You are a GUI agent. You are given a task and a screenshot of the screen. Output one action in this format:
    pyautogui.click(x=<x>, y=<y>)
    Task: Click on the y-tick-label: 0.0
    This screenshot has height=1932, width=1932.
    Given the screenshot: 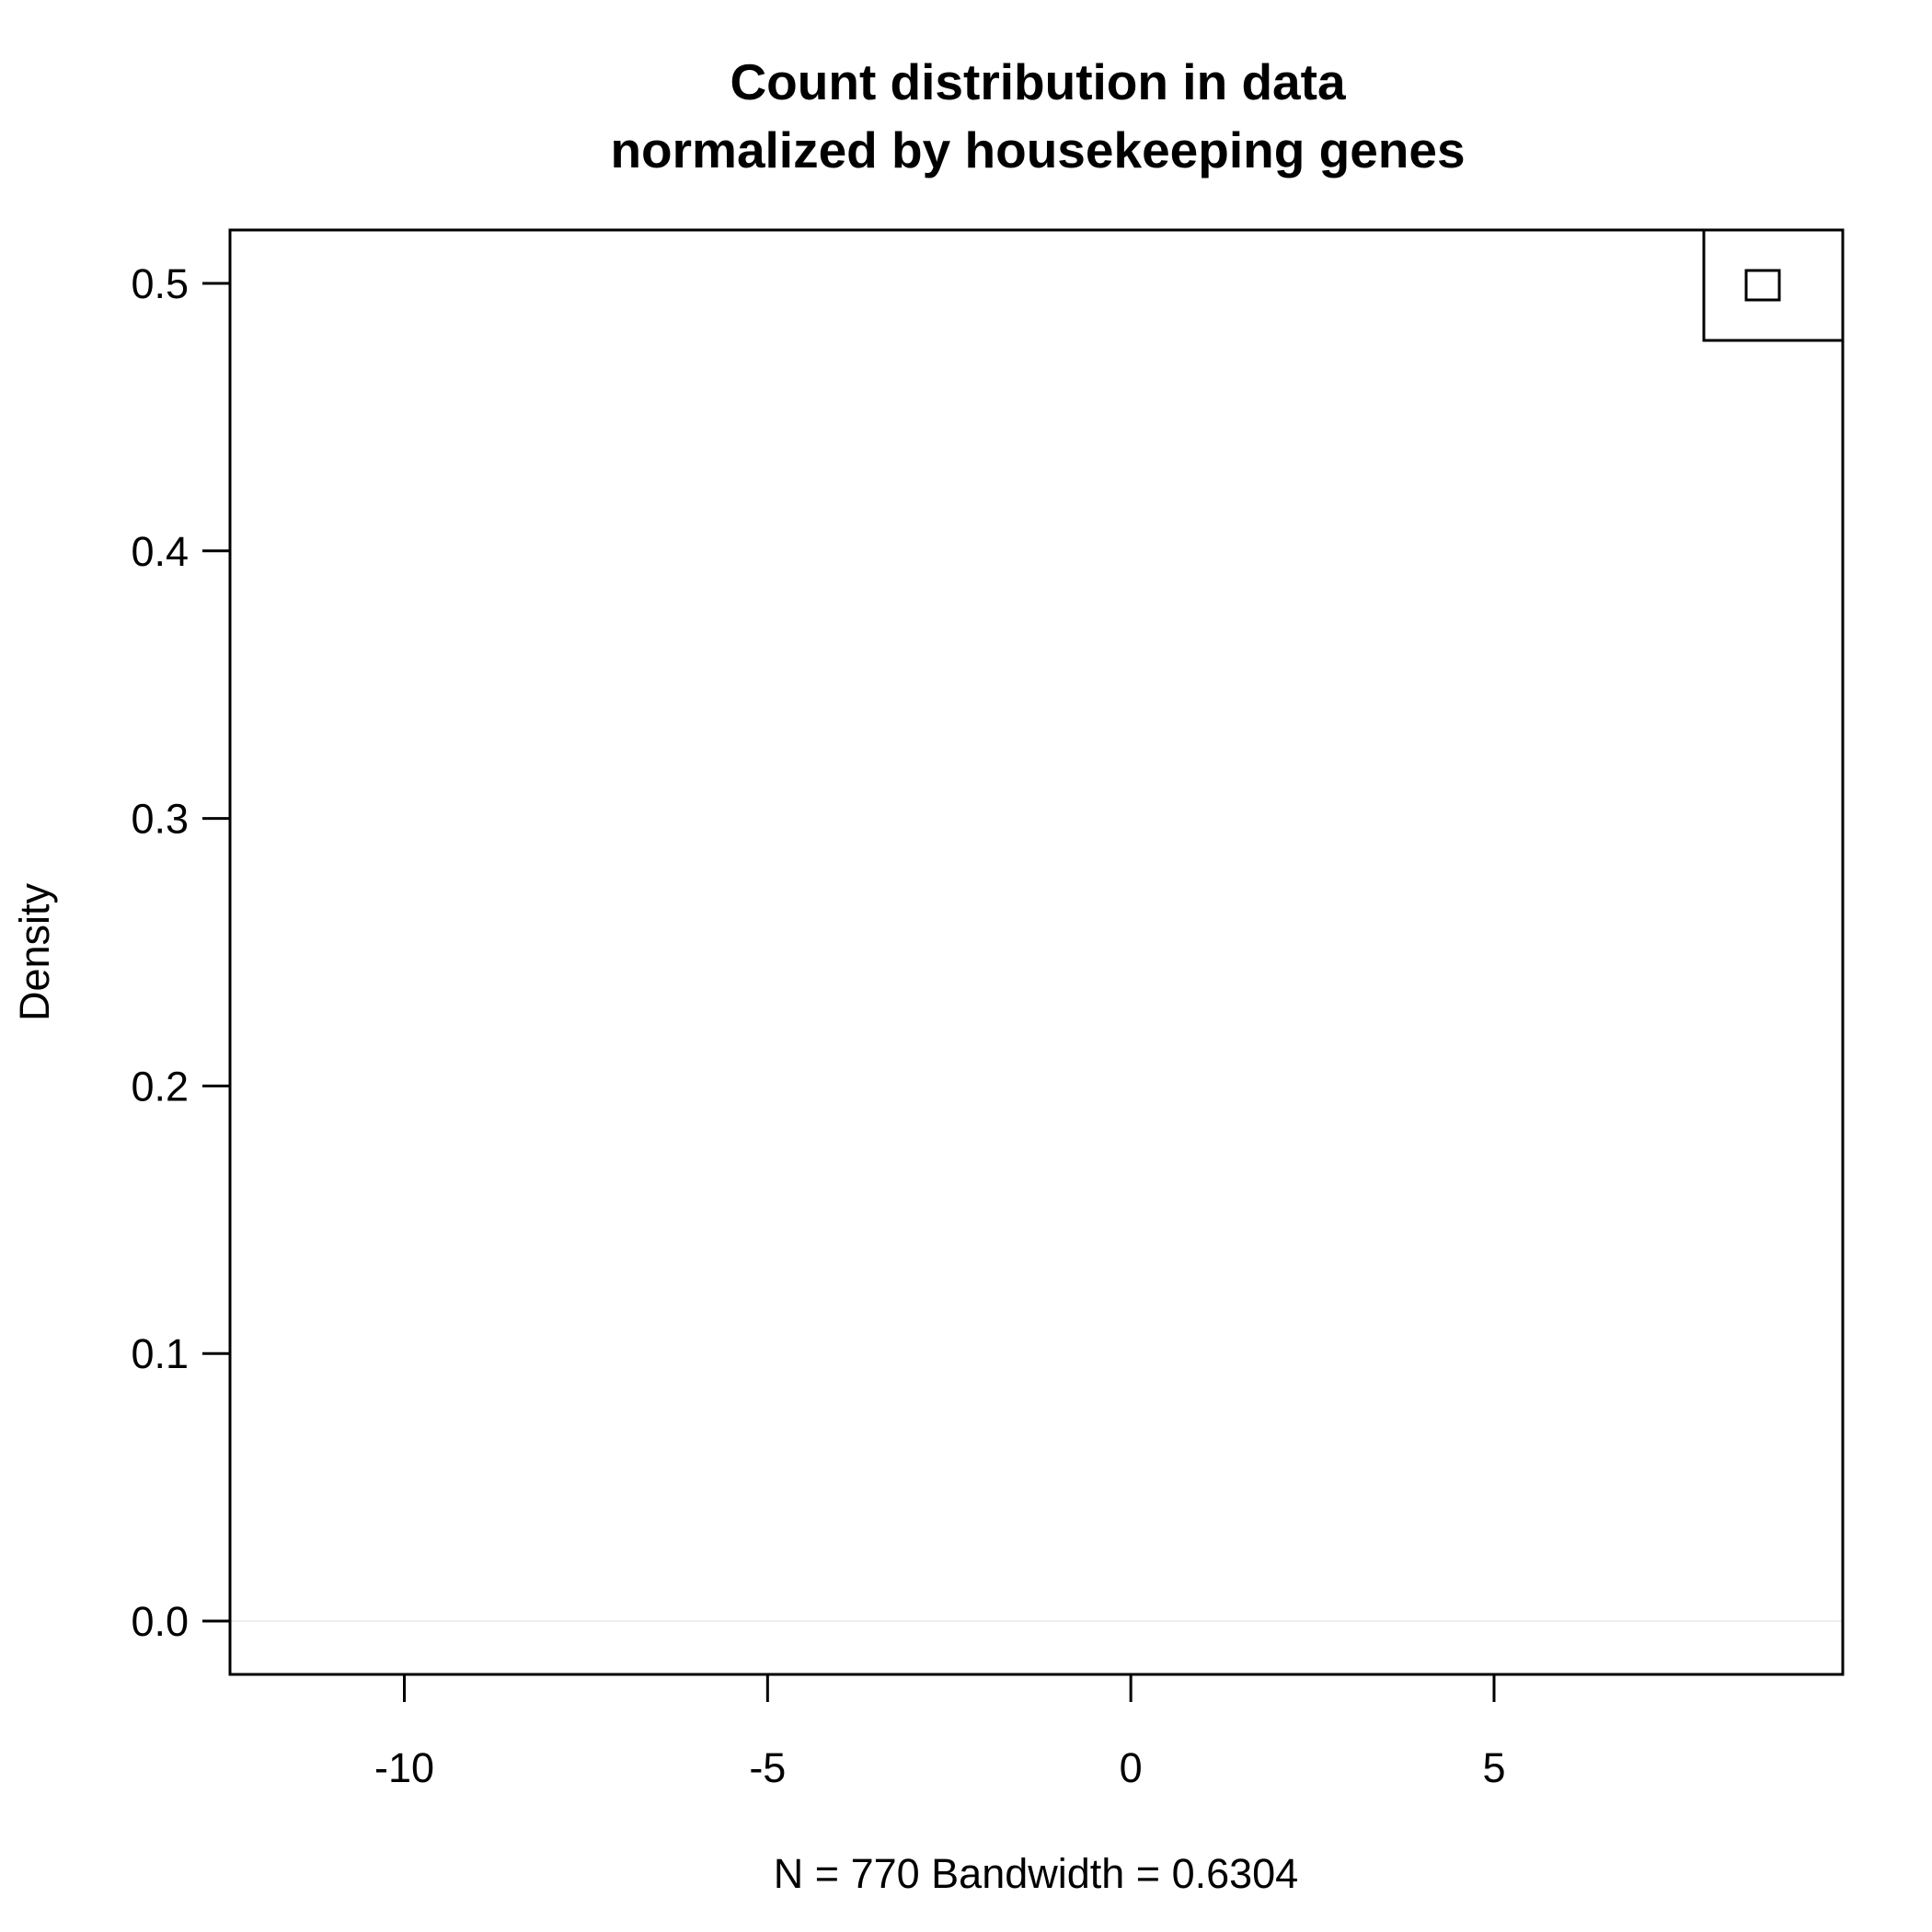 What is the action you would take?
    pyautogui.click(x=160, y=1621)
    